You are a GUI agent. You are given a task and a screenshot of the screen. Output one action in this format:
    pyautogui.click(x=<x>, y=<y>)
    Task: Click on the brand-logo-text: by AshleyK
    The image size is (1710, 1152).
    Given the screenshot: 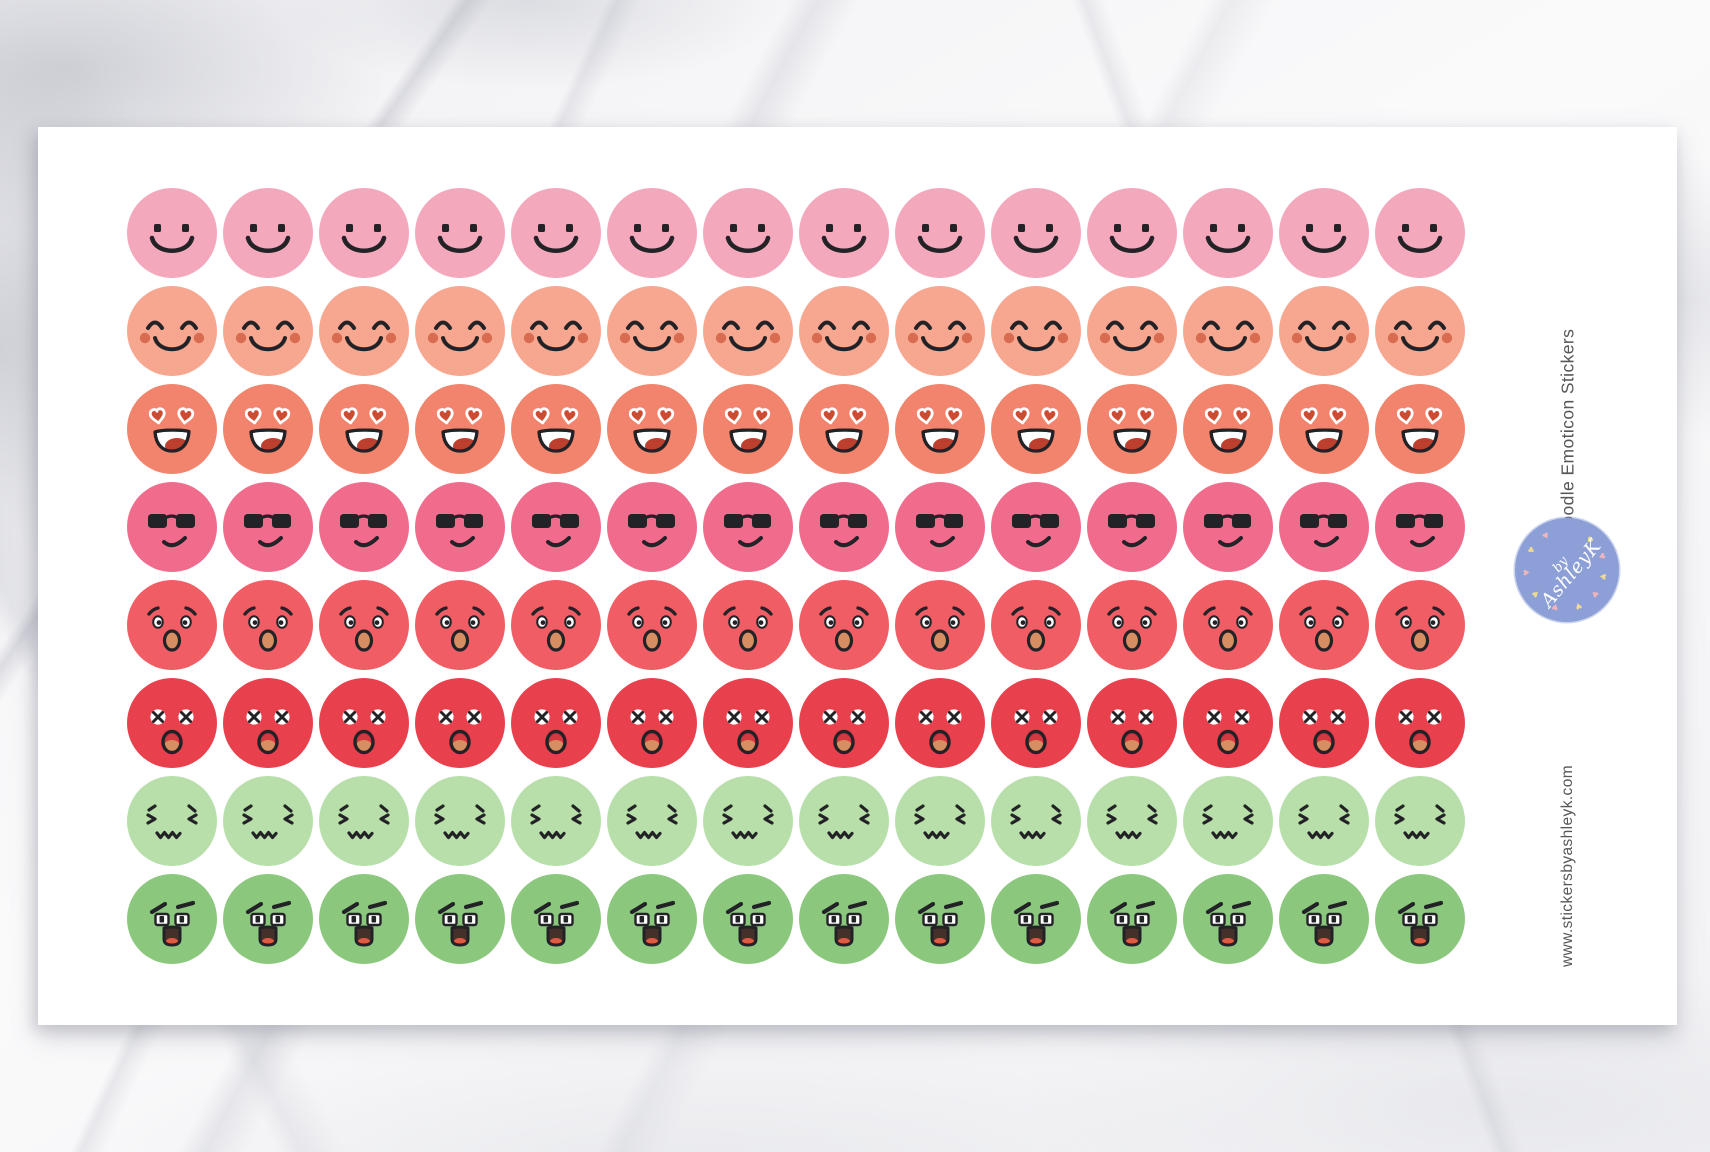 What is the action you would take?
    pyautogui.click(x=1568, y=571)
    